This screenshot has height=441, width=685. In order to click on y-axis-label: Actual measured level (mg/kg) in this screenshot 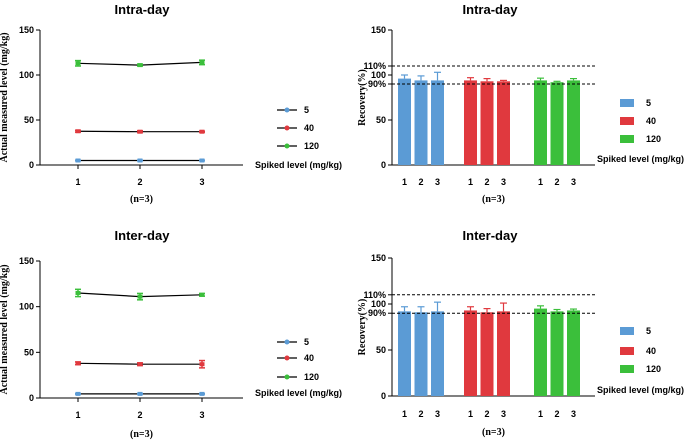, I will do `click(5, 97)`.